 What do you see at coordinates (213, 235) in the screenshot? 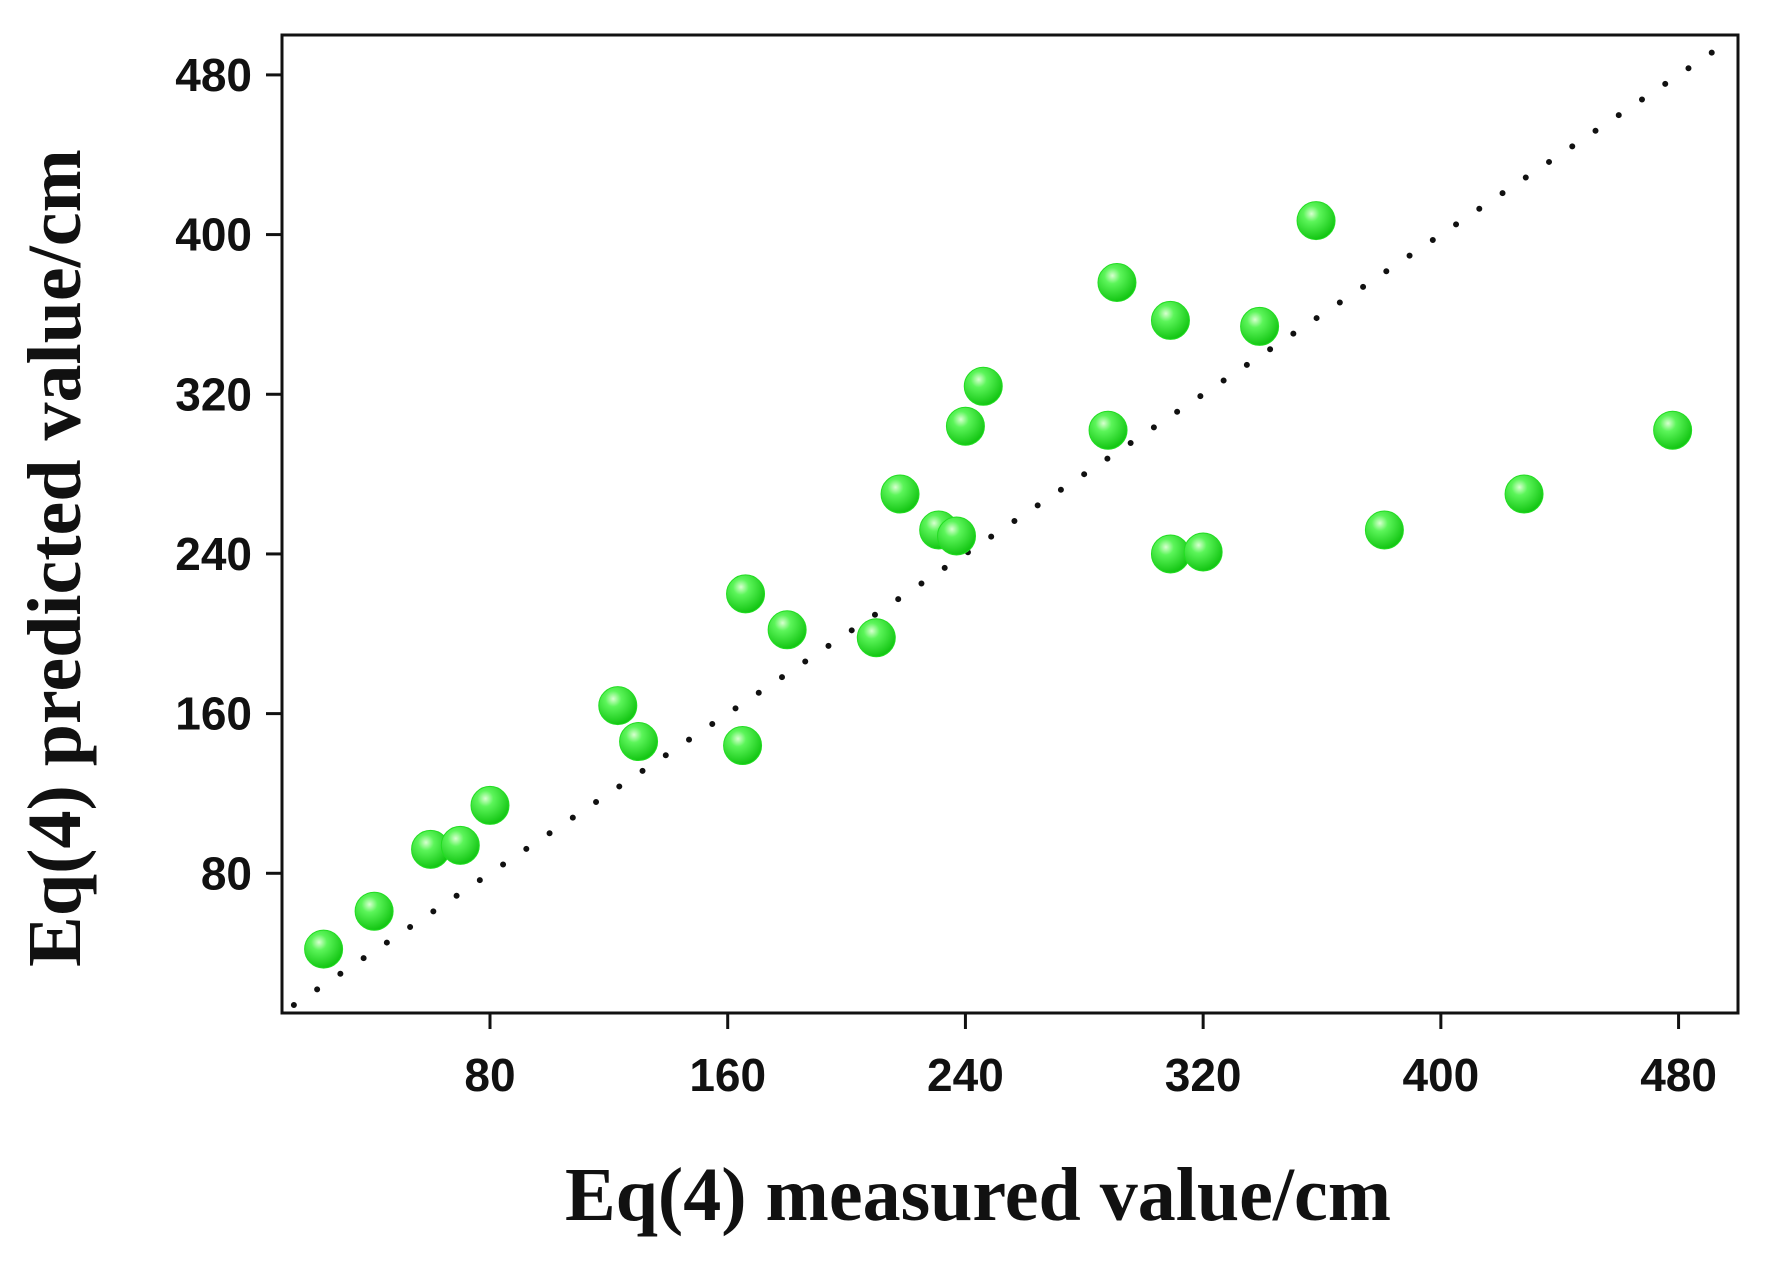
I see `y-tick-label: 400` at bounding box center [213, 235].